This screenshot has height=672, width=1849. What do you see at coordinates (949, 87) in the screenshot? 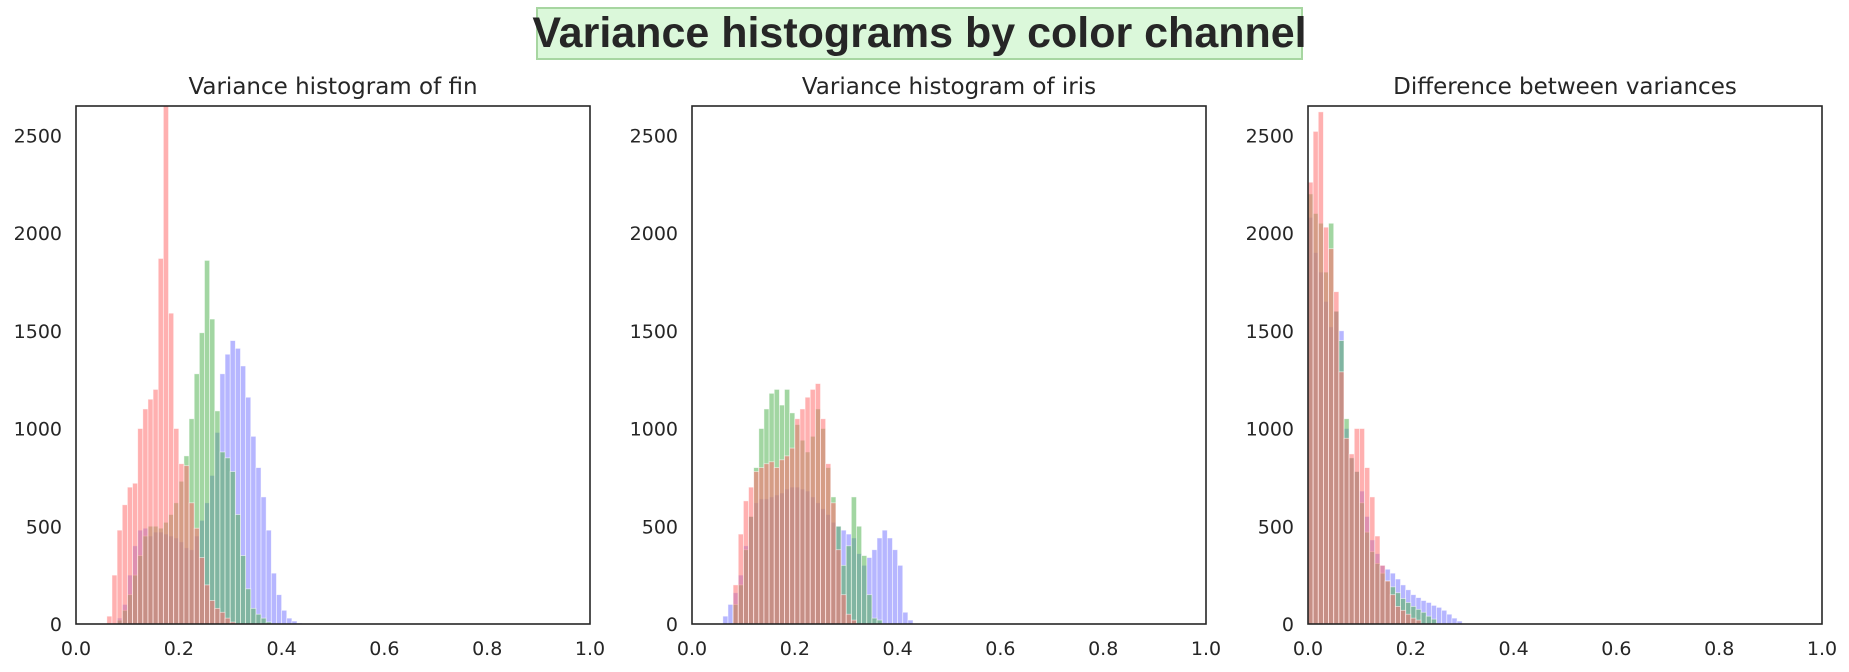
I see `panel-title: Variance histogram of iris` at bounding box center [949, 87].